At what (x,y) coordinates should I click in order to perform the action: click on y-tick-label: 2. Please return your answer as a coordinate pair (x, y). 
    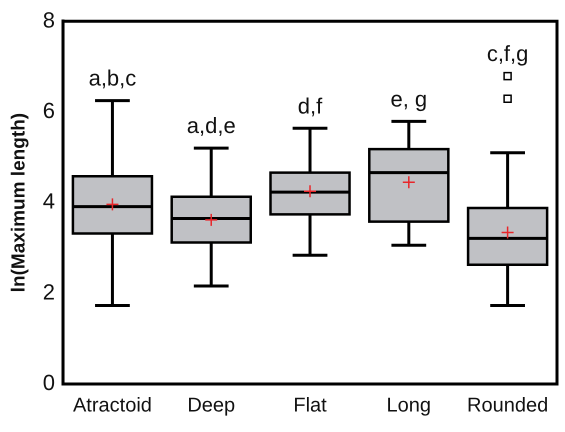
    Looking at the image, I should click on (49, 291).